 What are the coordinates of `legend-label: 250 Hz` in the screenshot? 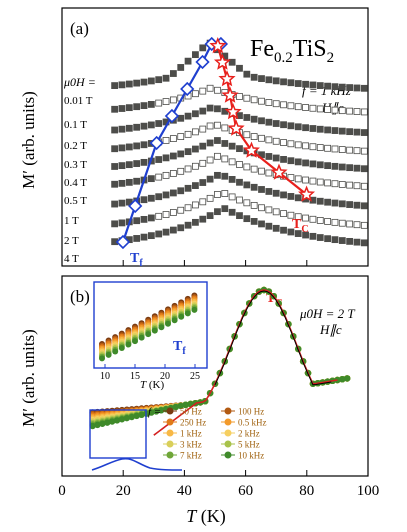 It's located at (193, 423).